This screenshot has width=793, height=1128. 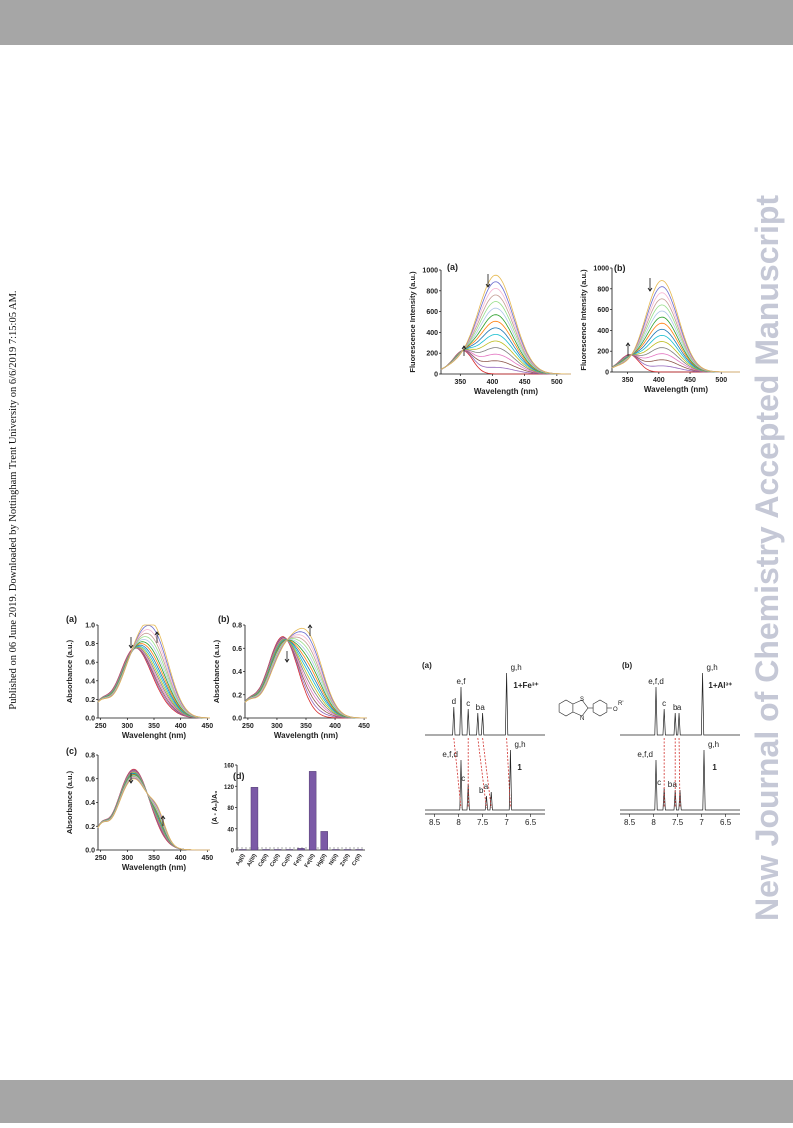 I want to click on x-tick-label: Cu(II), so click(x=287, y=860).